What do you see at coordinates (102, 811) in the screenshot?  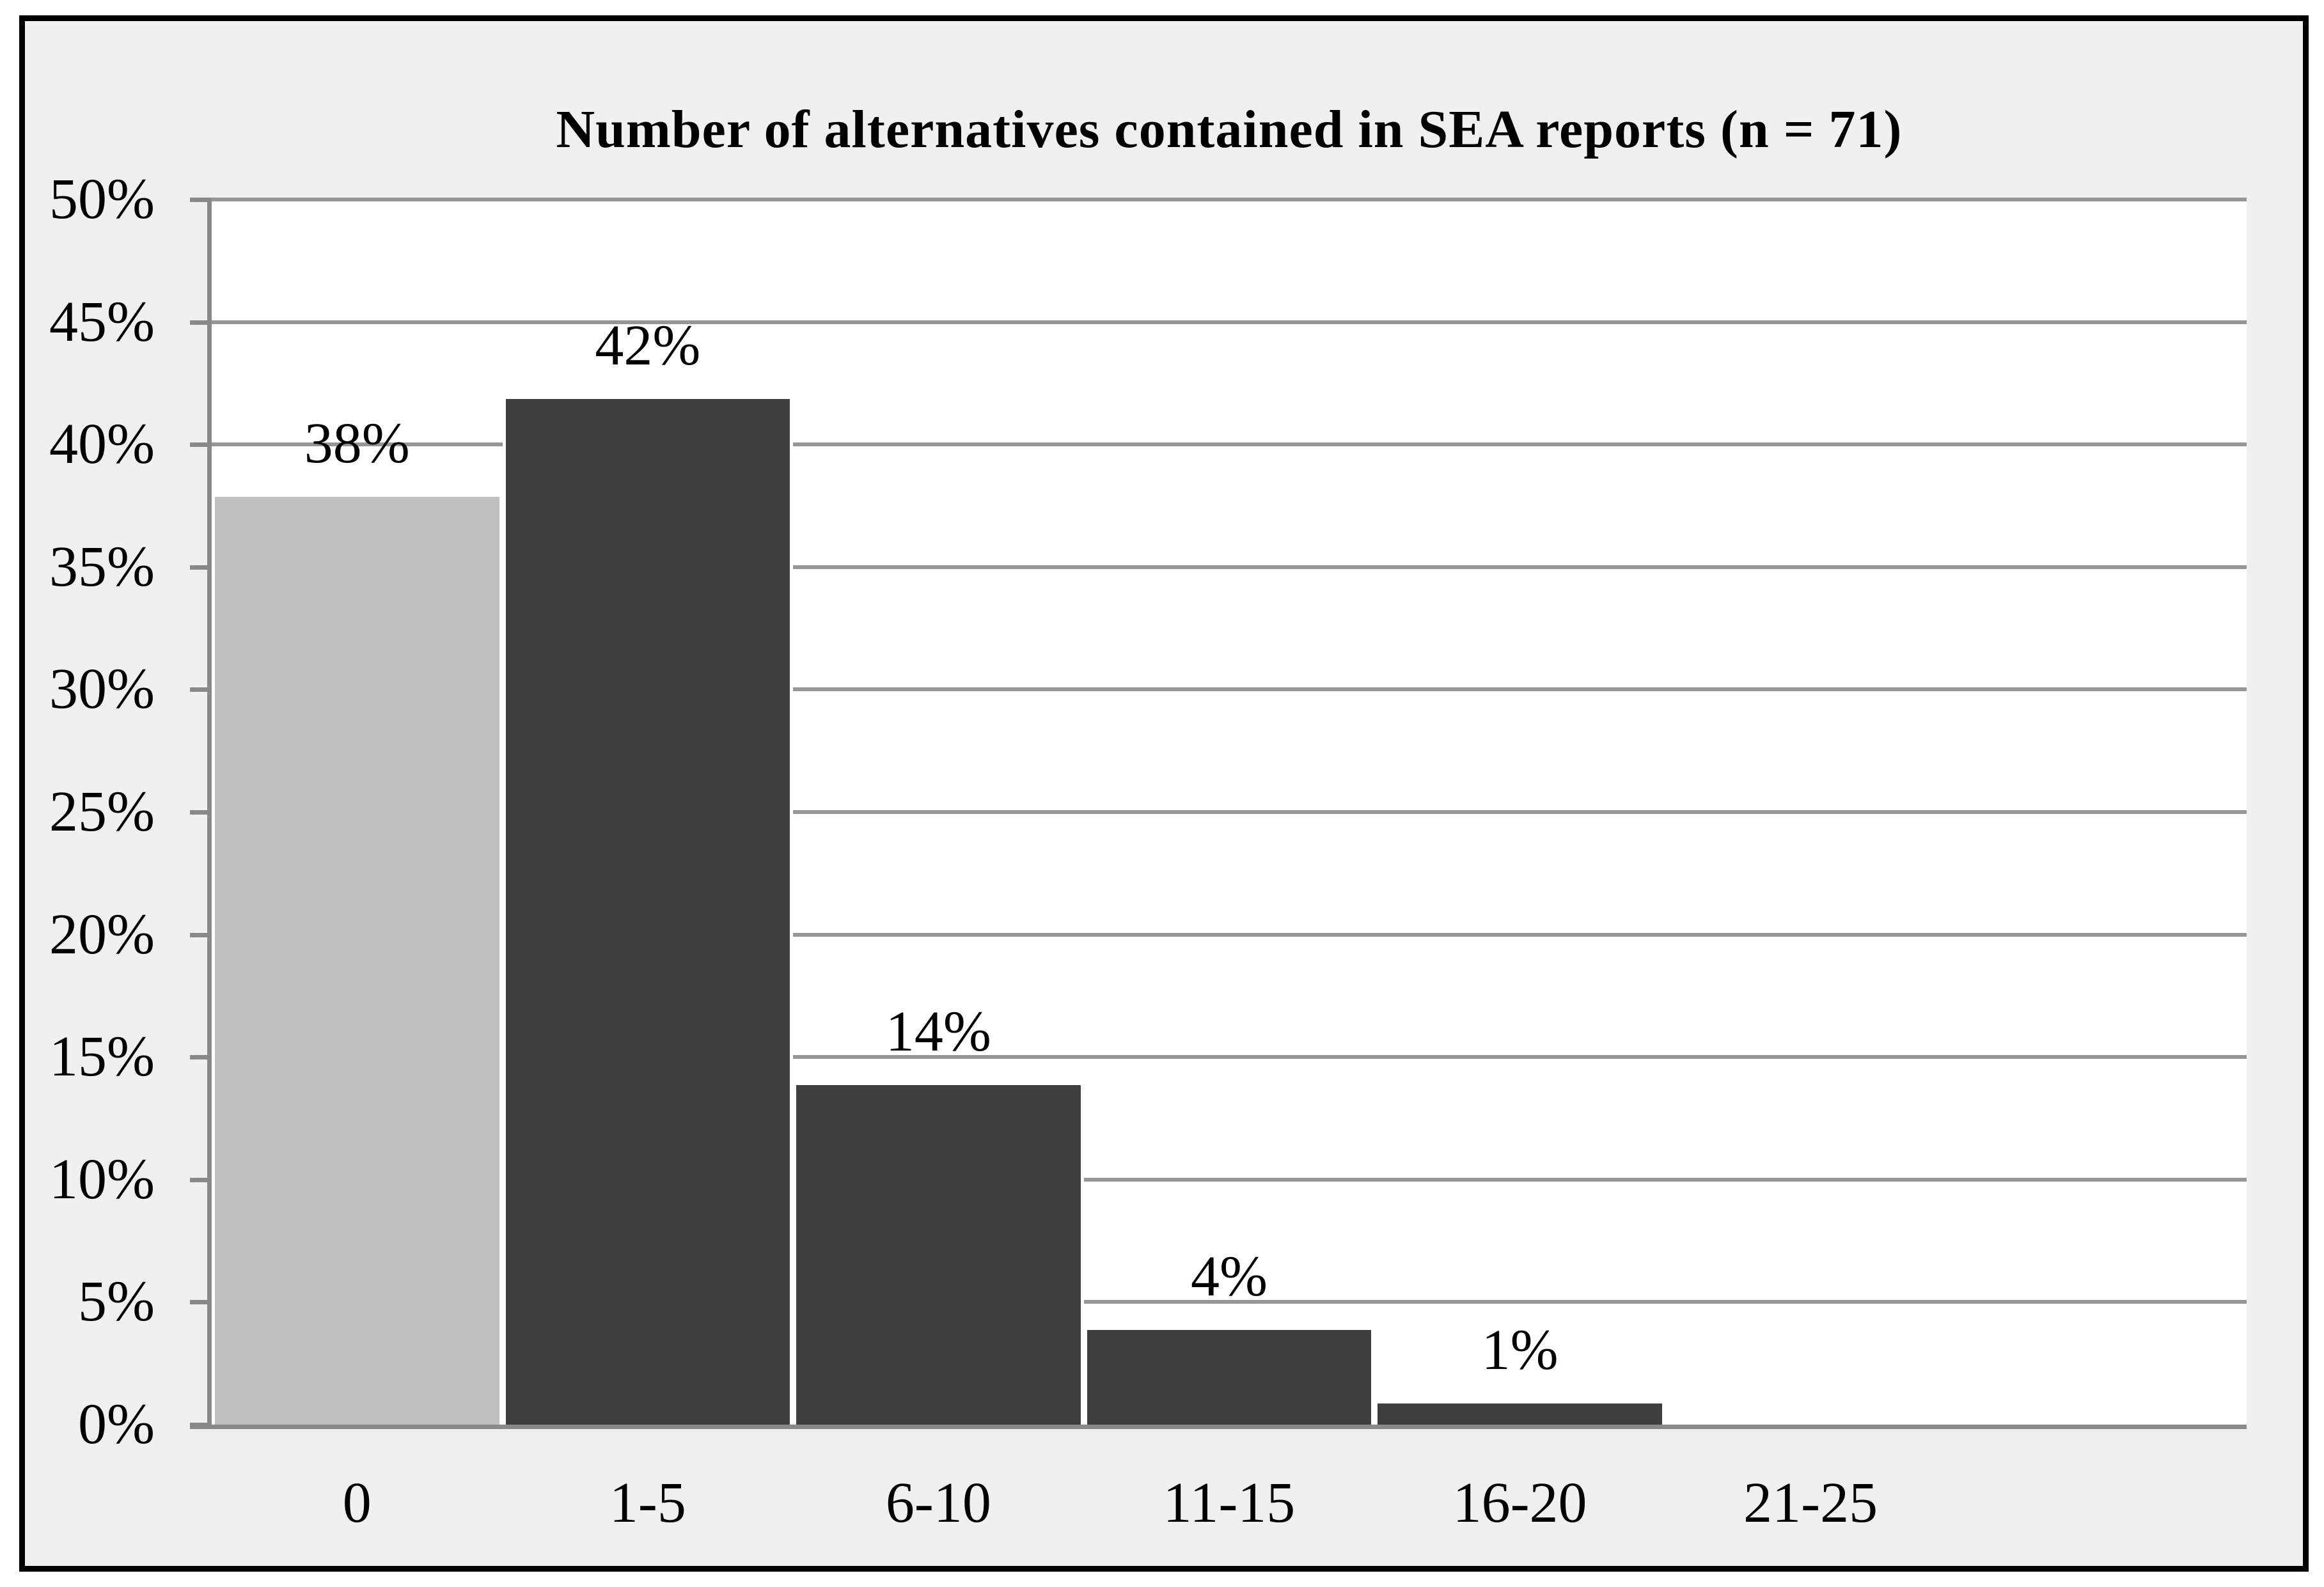 I see `y-tick-label: 25%` at bounding box center [102, 811].